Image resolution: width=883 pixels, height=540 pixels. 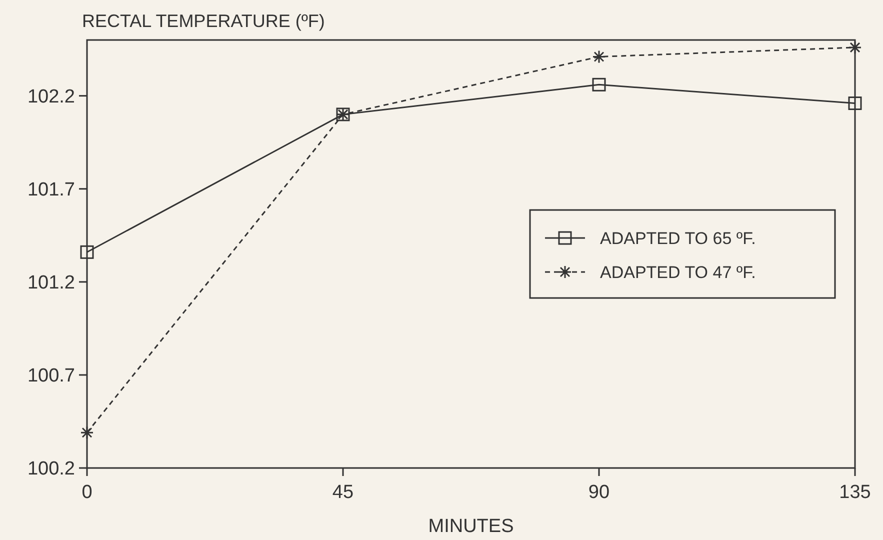 I want to click on legend-label: ADAPTED TO 65 ºF., so click(x=678, y=238).